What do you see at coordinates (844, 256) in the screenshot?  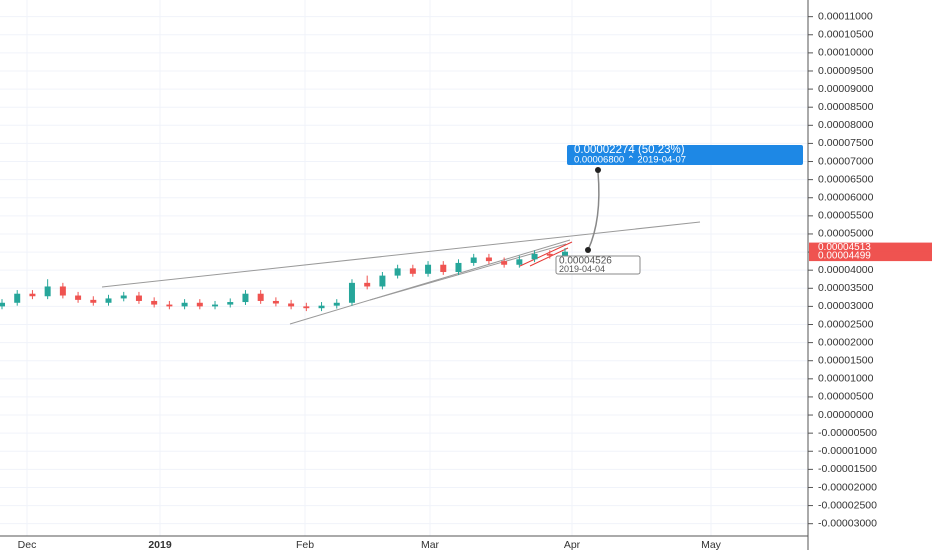 I see `price-tag-label: 0.00004499` at bounding box center [844, 256].